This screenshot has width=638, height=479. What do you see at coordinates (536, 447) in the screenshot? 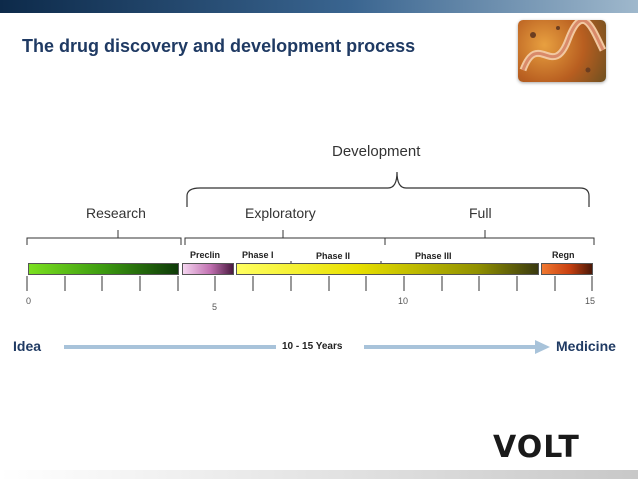
I see `volt-logo: VOLT` at bounding box center [536, 447].